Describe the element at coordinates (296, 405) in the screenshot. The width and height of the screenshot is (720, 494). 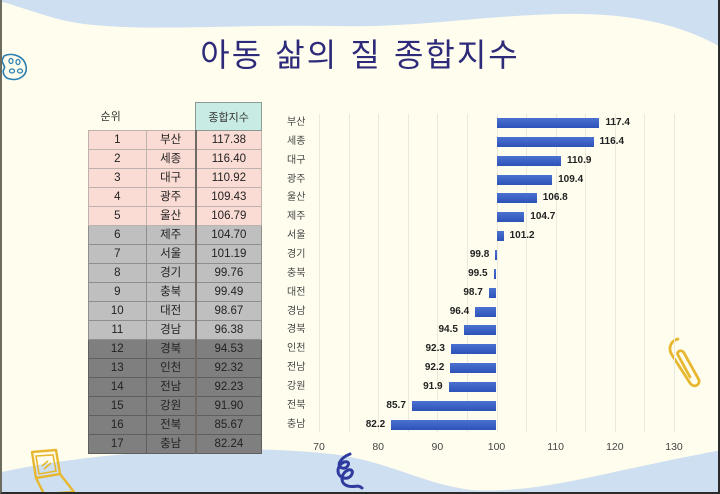
I see `category-label: 전북` at that location.